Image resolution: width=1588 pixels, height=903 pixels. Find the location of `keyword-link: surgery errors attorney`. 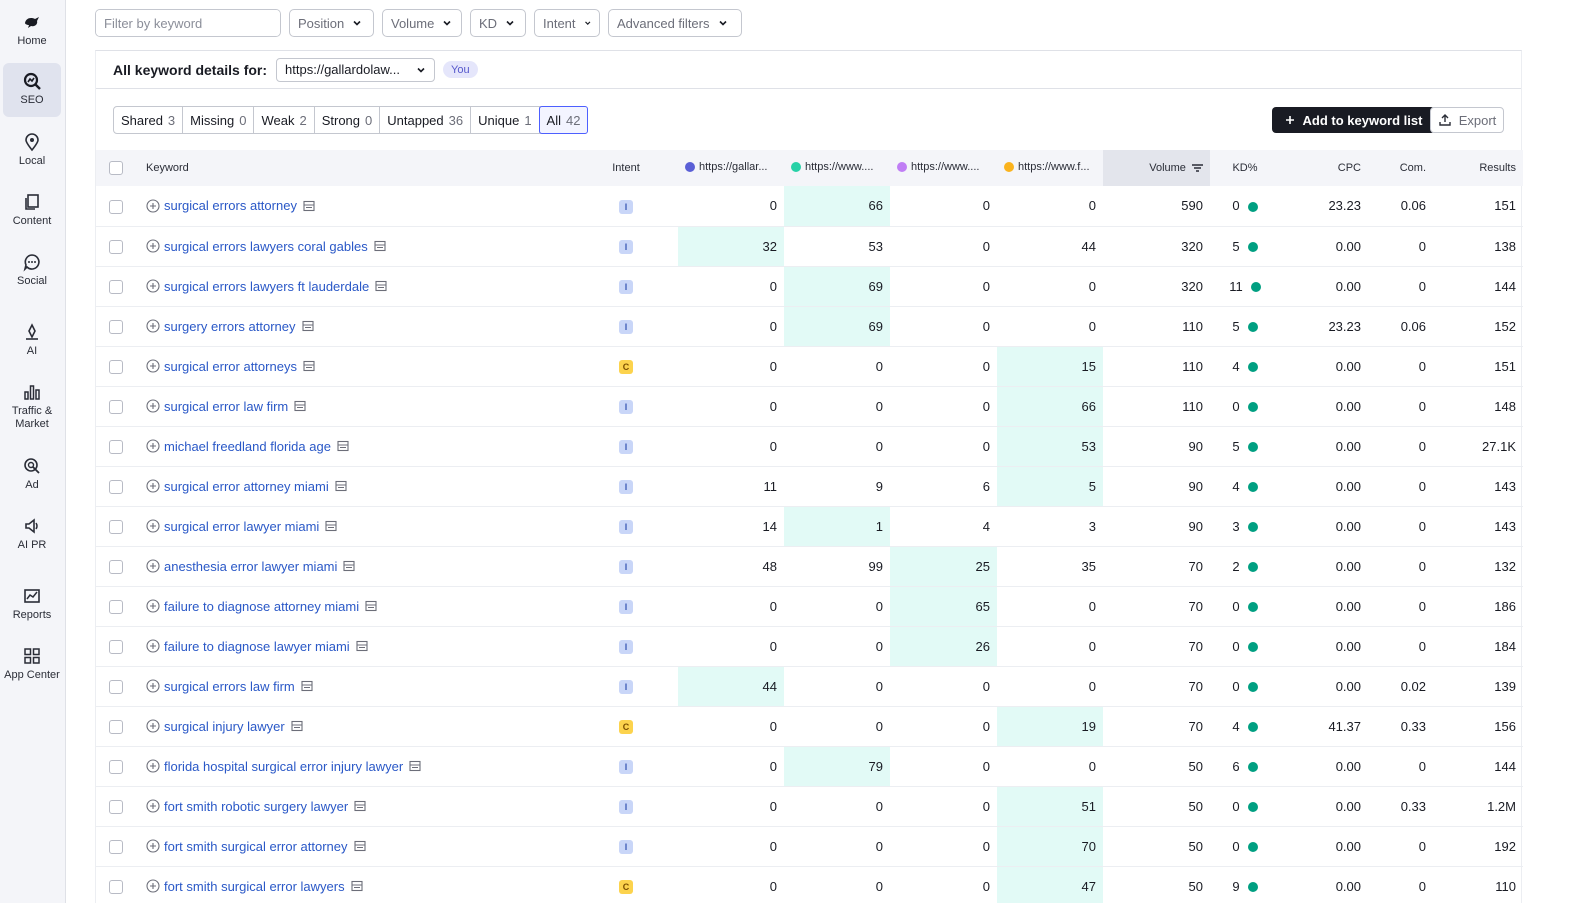

keyword-link: surgery errors attorney is located at coordinates (230, 326).